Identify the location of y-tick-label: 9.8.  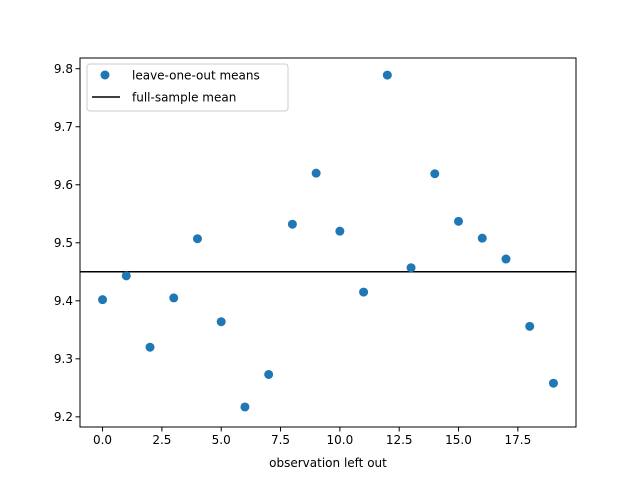
(63, 69).